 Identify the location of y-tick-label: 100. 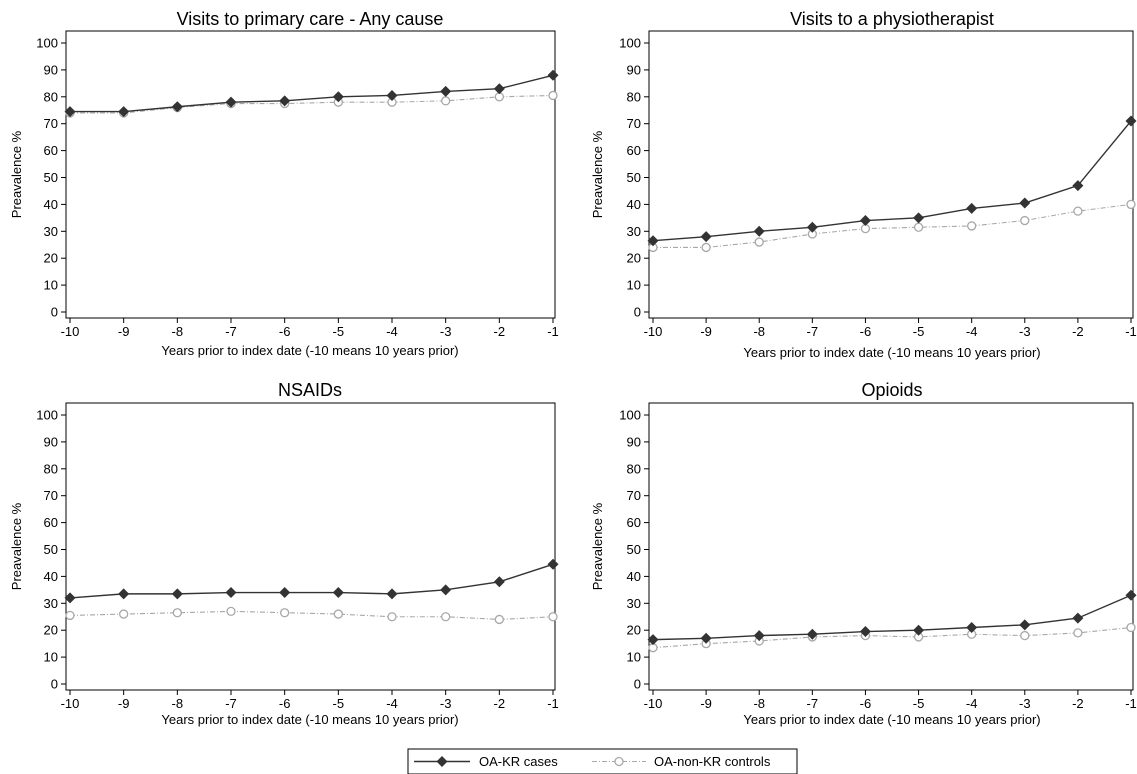
(630, 415).